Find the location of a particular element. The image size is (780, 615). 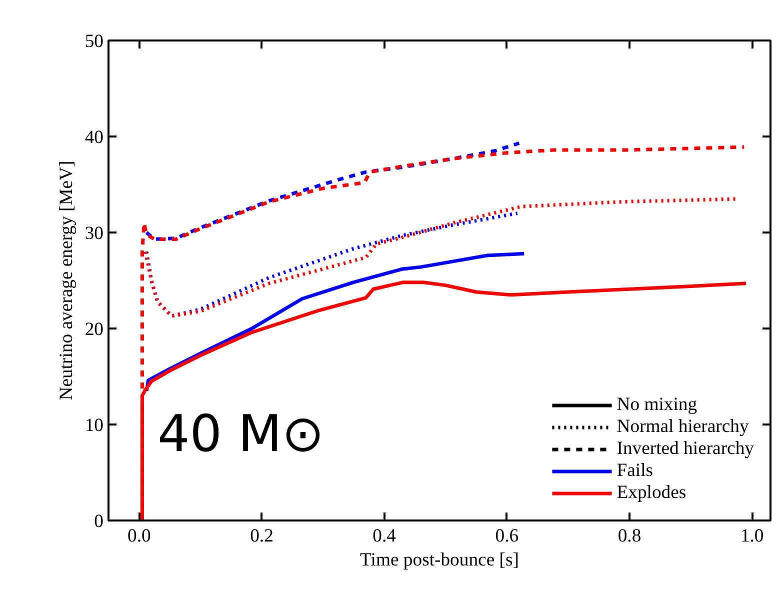

legend-label: Normal hierarchy is located at coordinates (682, 427).